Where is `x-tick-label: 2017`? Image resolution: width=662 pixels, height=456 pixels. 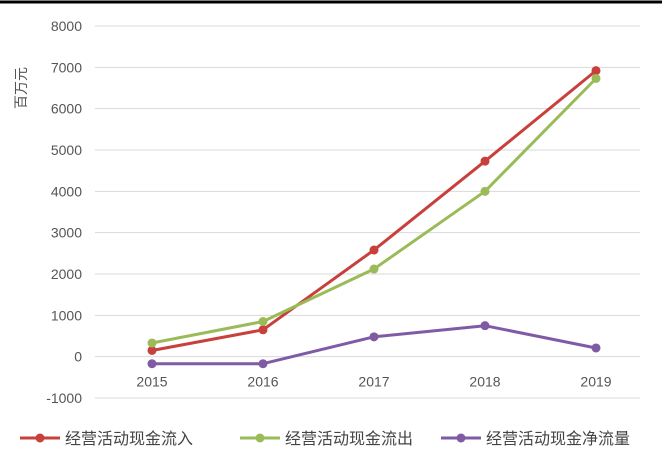 x-tick-label: 2017 is located at coordinates (373, 382).